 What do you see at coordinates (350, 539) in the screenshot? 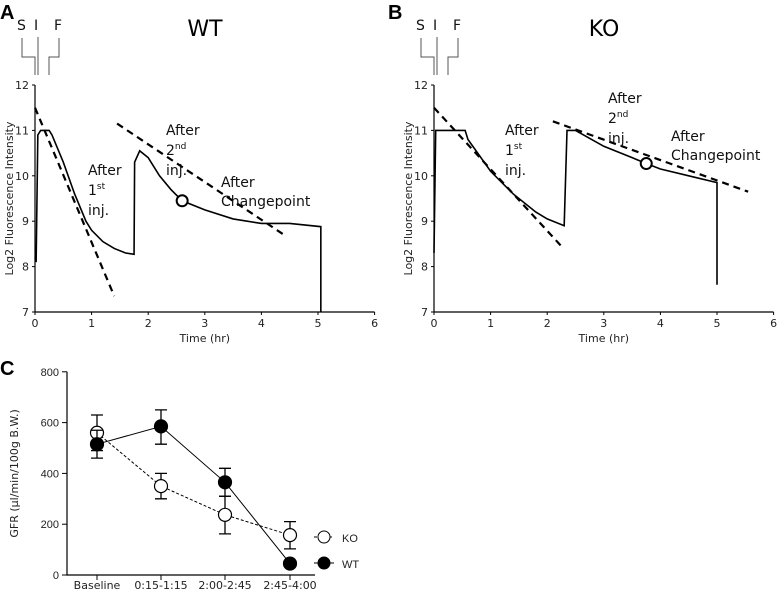
I see `legend-label: KO` at bounding box center [350, 539].